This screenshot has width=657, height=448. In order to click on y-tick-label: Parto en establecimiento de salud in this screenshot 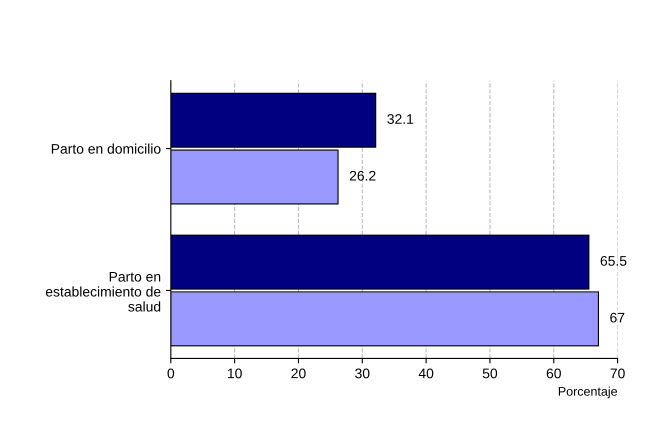, I will do `click(103, 292)`.